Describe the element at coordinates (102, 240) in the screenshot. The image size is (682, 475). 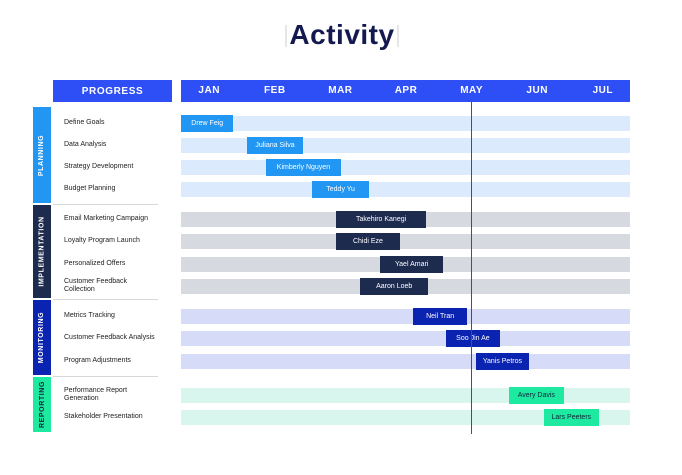
I see `task-label: Loyalty Program Launch` at that location.